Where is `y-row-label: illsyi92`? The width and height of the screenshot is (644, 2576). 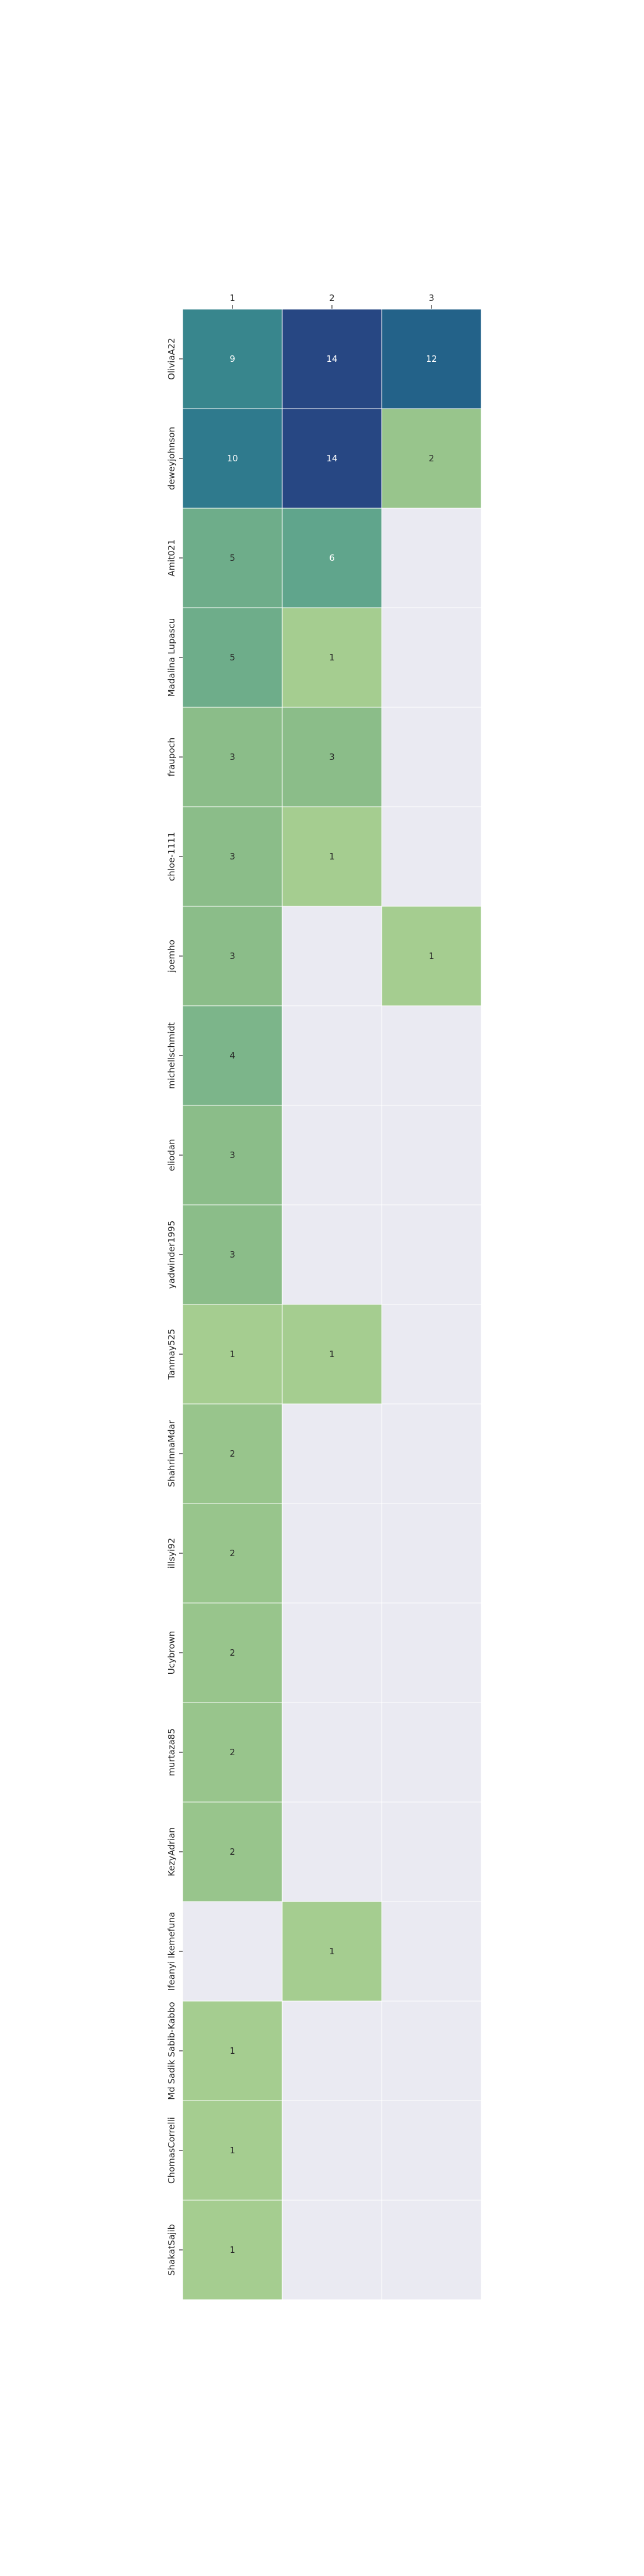 y-row-label: illsyi92 is located at coordinates (171, 1553).